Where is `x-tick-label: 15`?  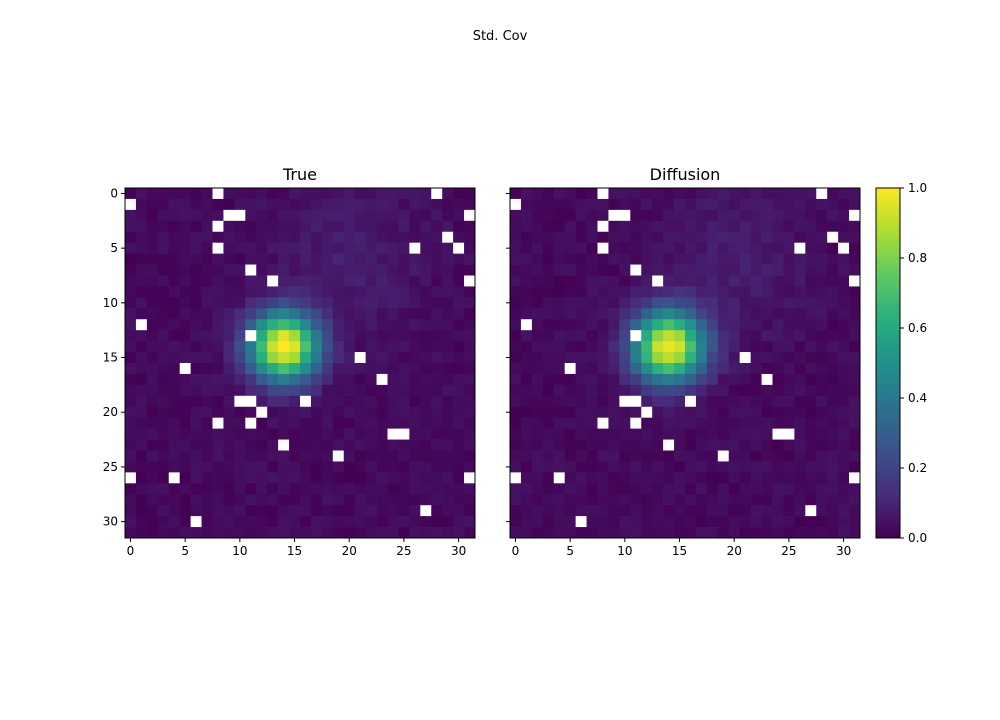 x-tick-label: 15 is located at coordinates (679, 551).